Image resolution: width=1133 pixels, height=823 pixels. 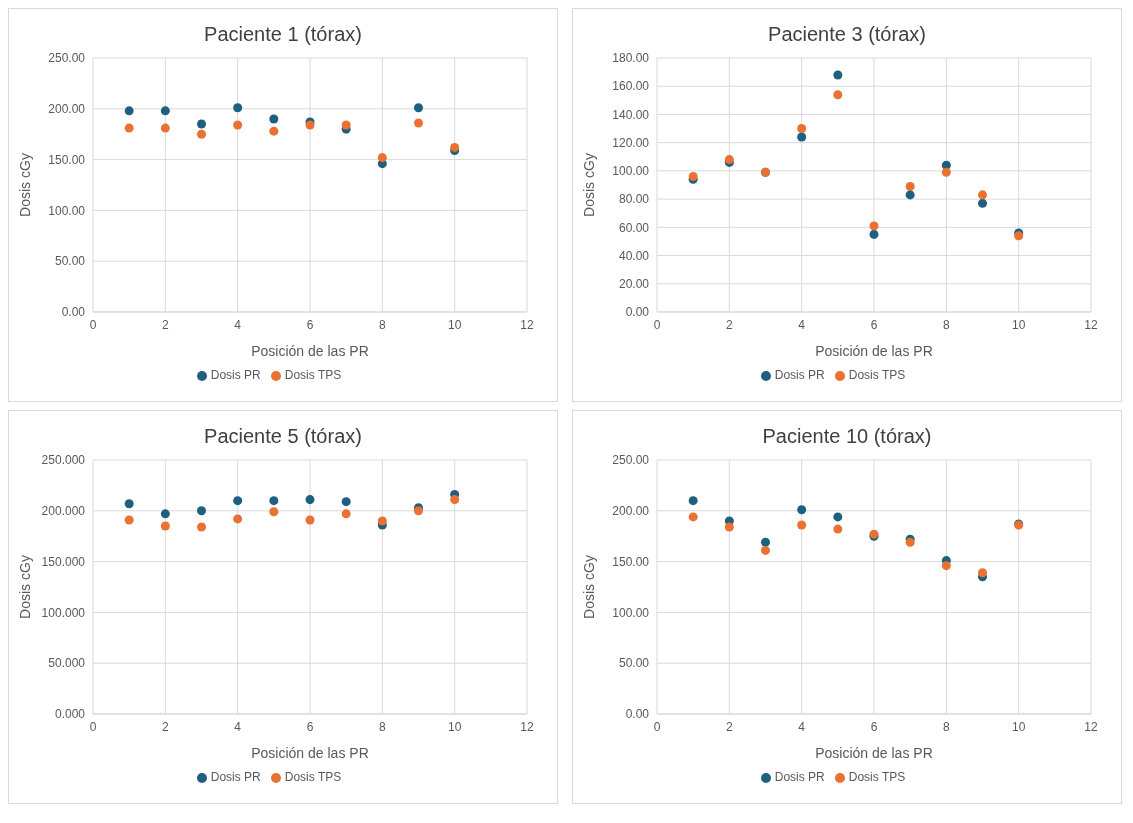 I want to click on y-tick-label: 160.00, so click(x=631, y=86).